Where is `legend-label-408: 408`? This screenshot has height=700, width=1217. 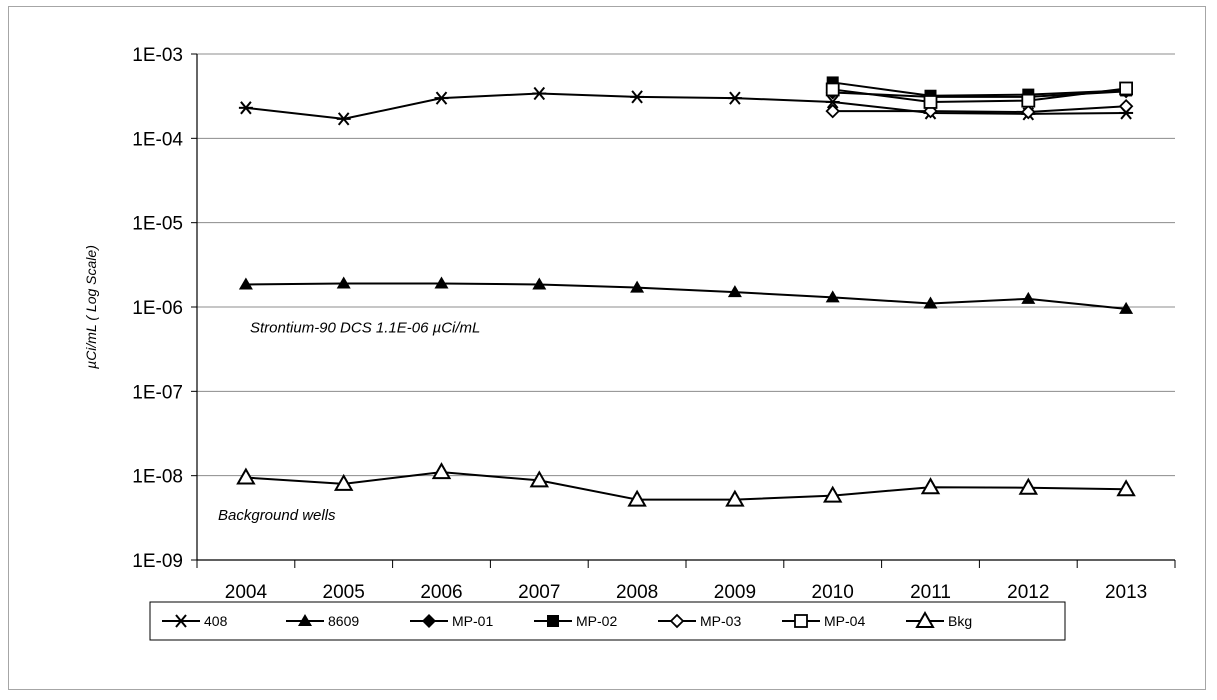
legend-label-408: 408 is located at coordinates (216, 621).